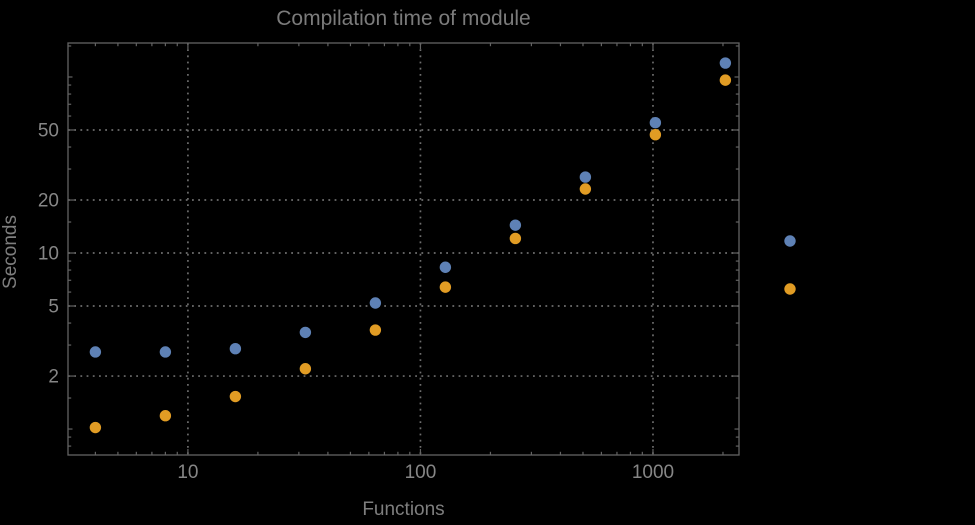 Image resolution: width=975 pixels, height=525 pixels. What do you see at coordinates (653, 472) in the screenshot?
I see `x-tick-label: 1000` at bounding box center [653, 472].